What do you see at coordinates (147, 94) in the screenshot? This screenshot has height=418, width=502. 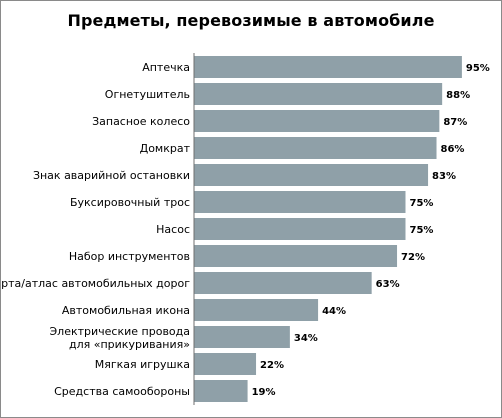 I see `category-label-2: Огнетушитель` at bounding box center [147, 94].